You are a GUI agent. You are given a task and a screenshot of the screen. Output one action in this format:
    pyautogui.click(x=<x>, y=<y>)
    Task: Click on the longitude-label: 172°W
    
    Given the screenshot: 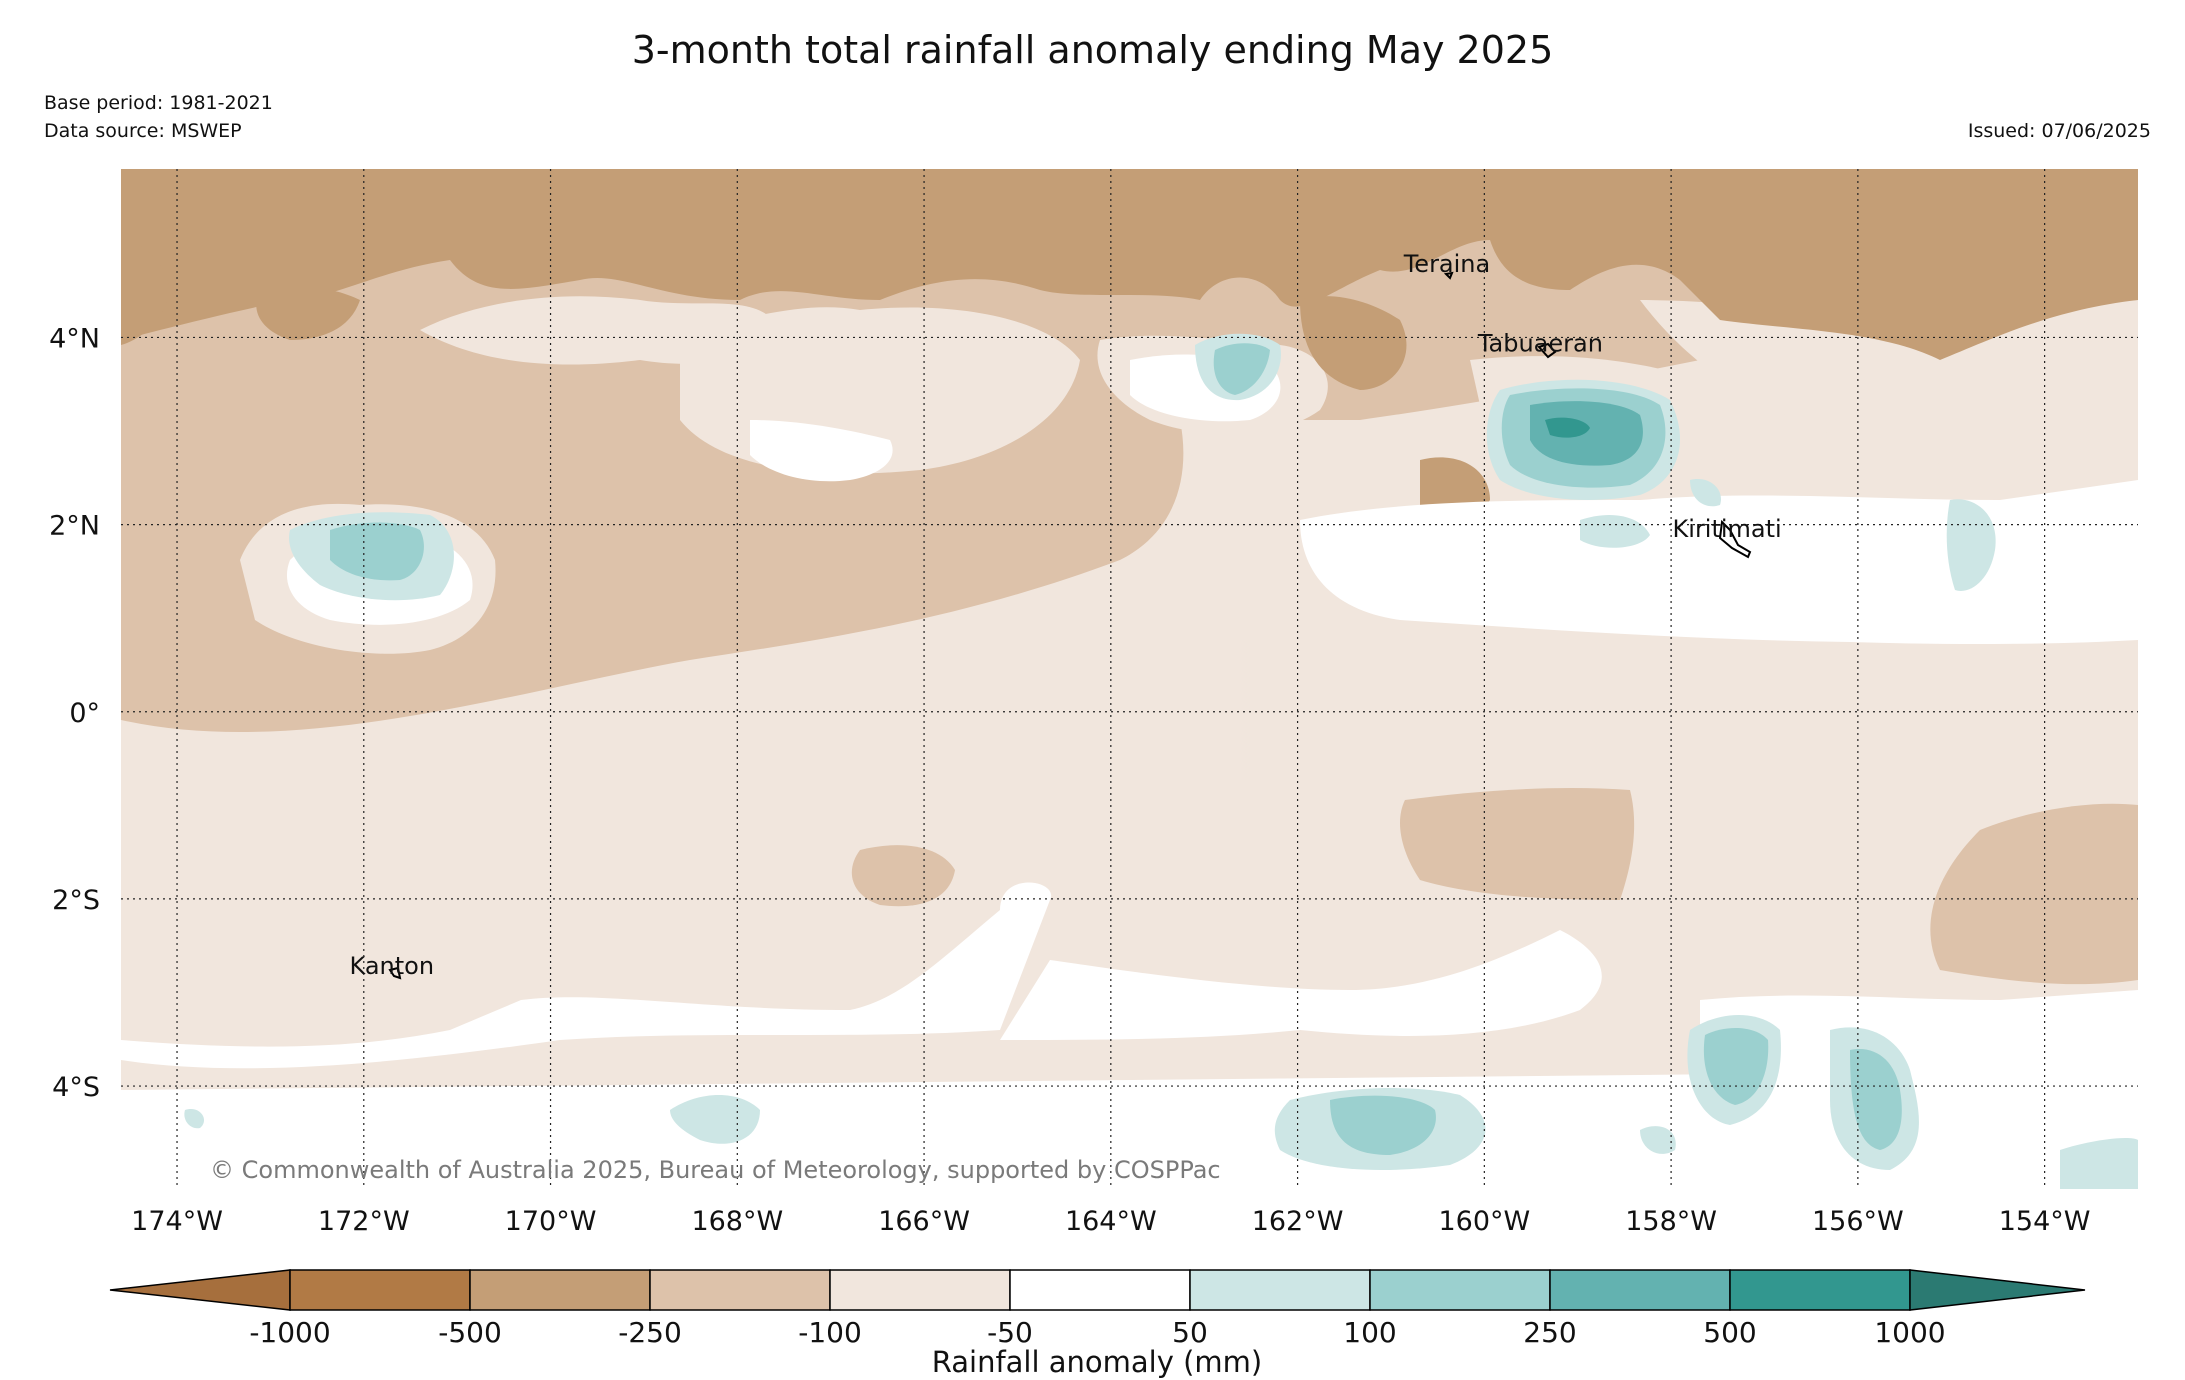 What is the action you would take?
    pyautogui.click(x=364, y=1221)
    